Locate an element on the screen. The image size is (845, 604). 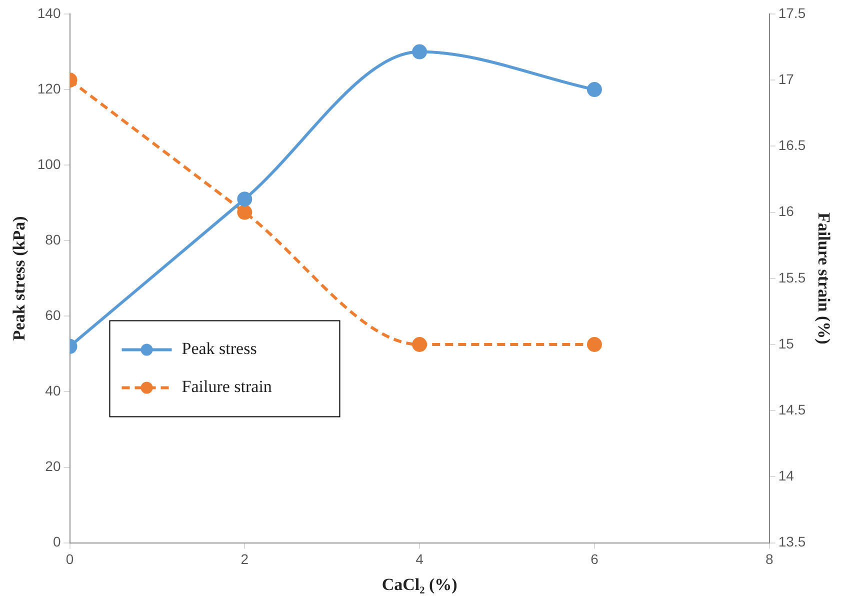
y2-tick-label: 13.5 is located at coordinates (792, 542).